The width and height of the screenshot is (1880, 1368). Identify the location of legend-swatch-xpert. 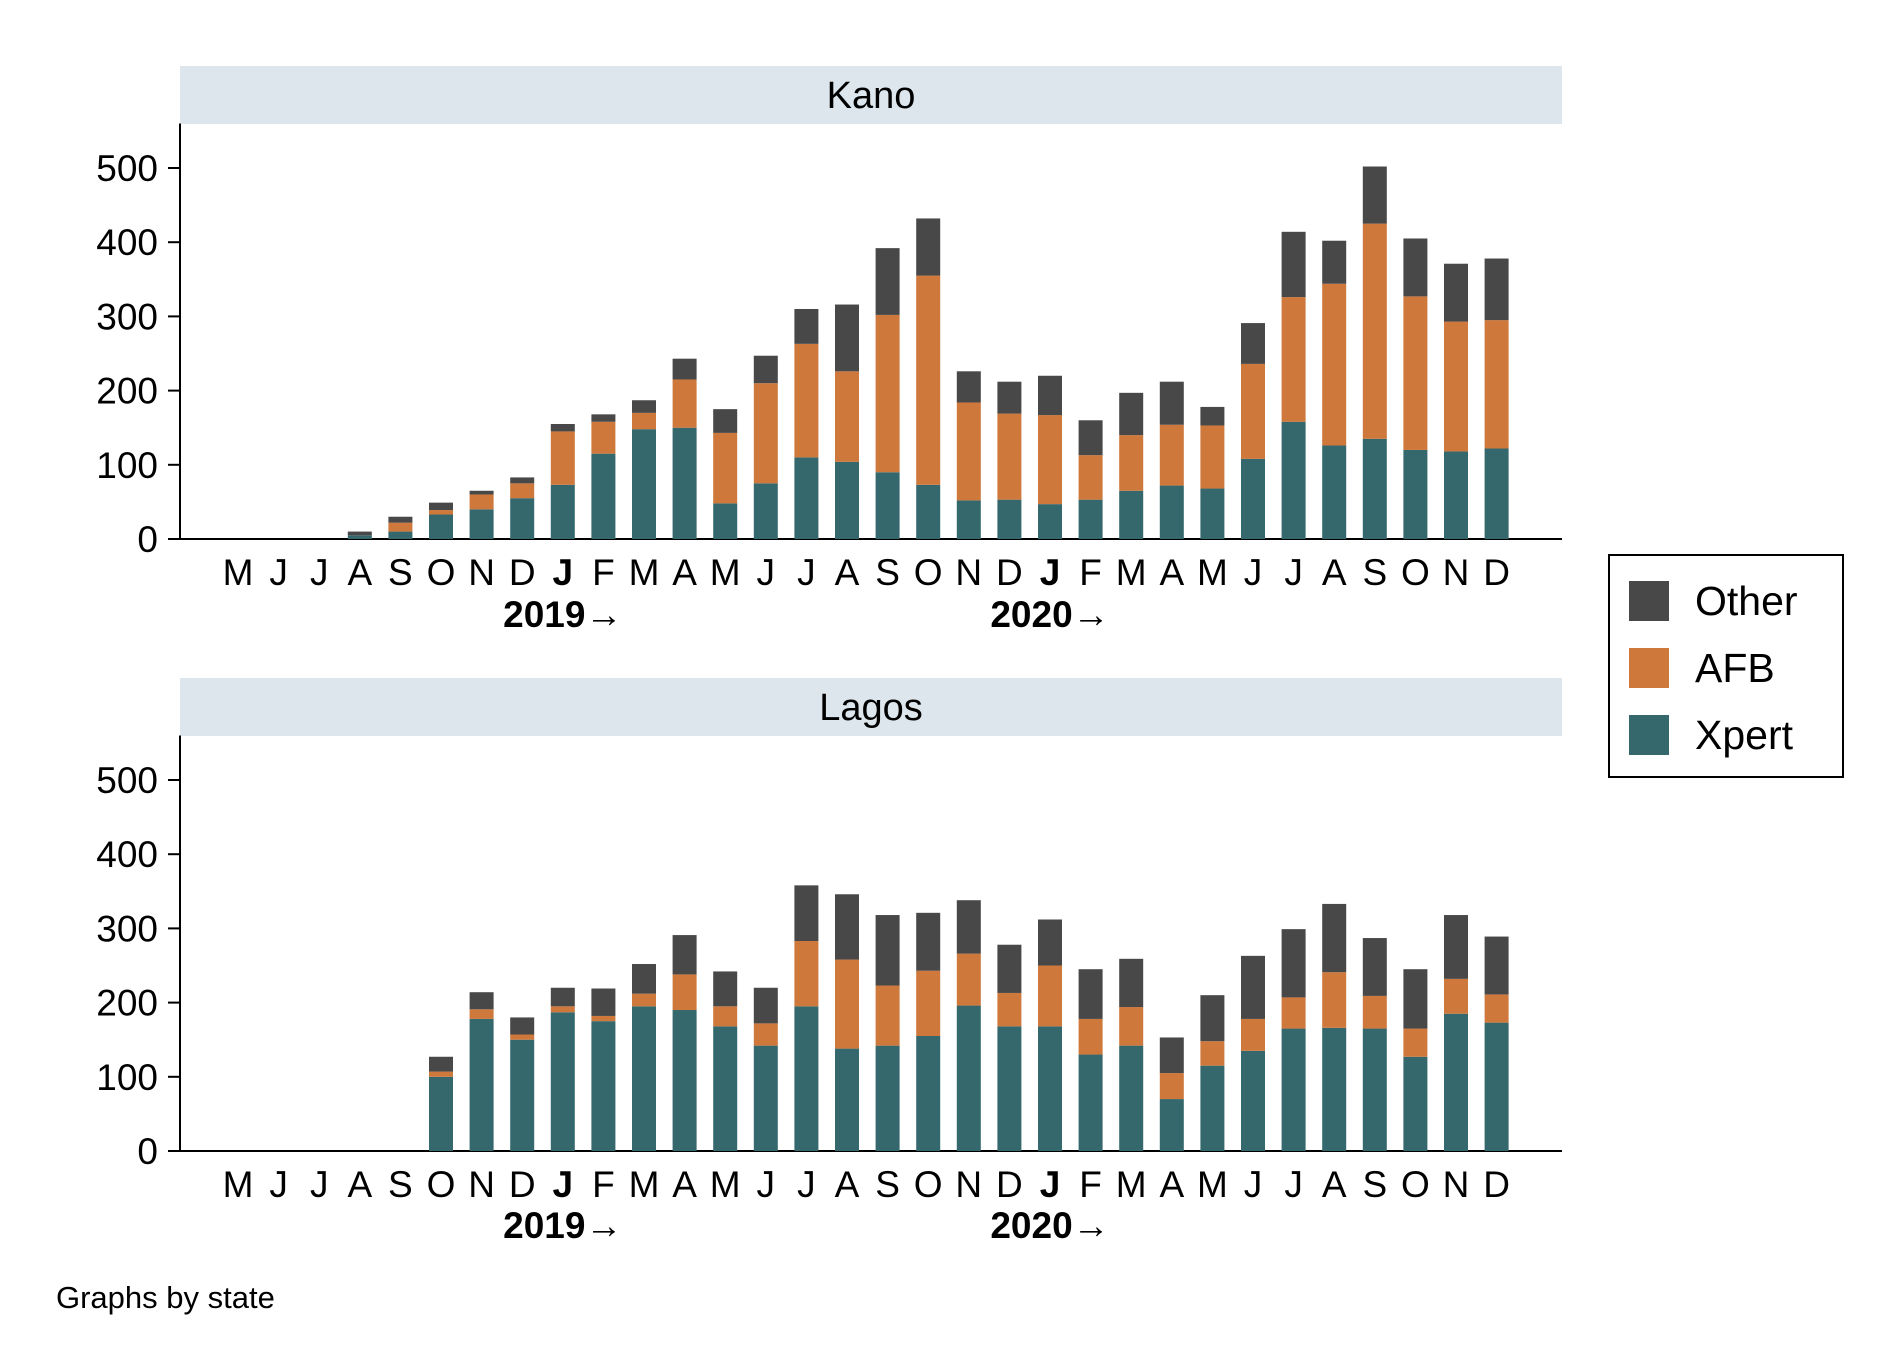
(1649, 735).